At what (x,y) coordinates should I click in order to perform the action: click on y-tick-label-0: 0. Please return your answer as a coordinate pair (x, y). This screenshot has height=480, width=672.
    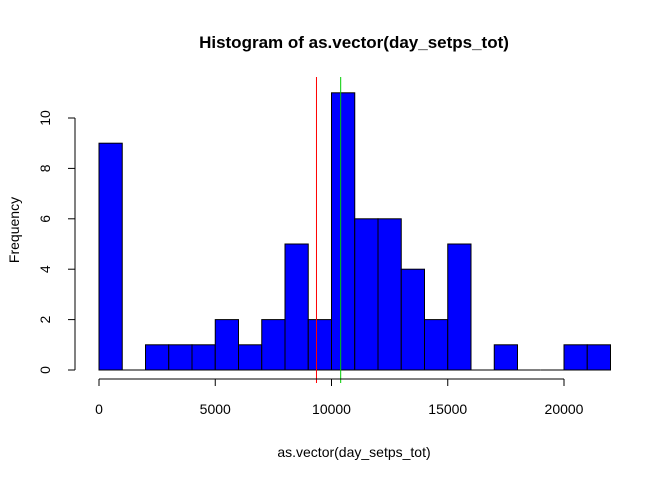
    Looking at the image, I should click on (45, 370).